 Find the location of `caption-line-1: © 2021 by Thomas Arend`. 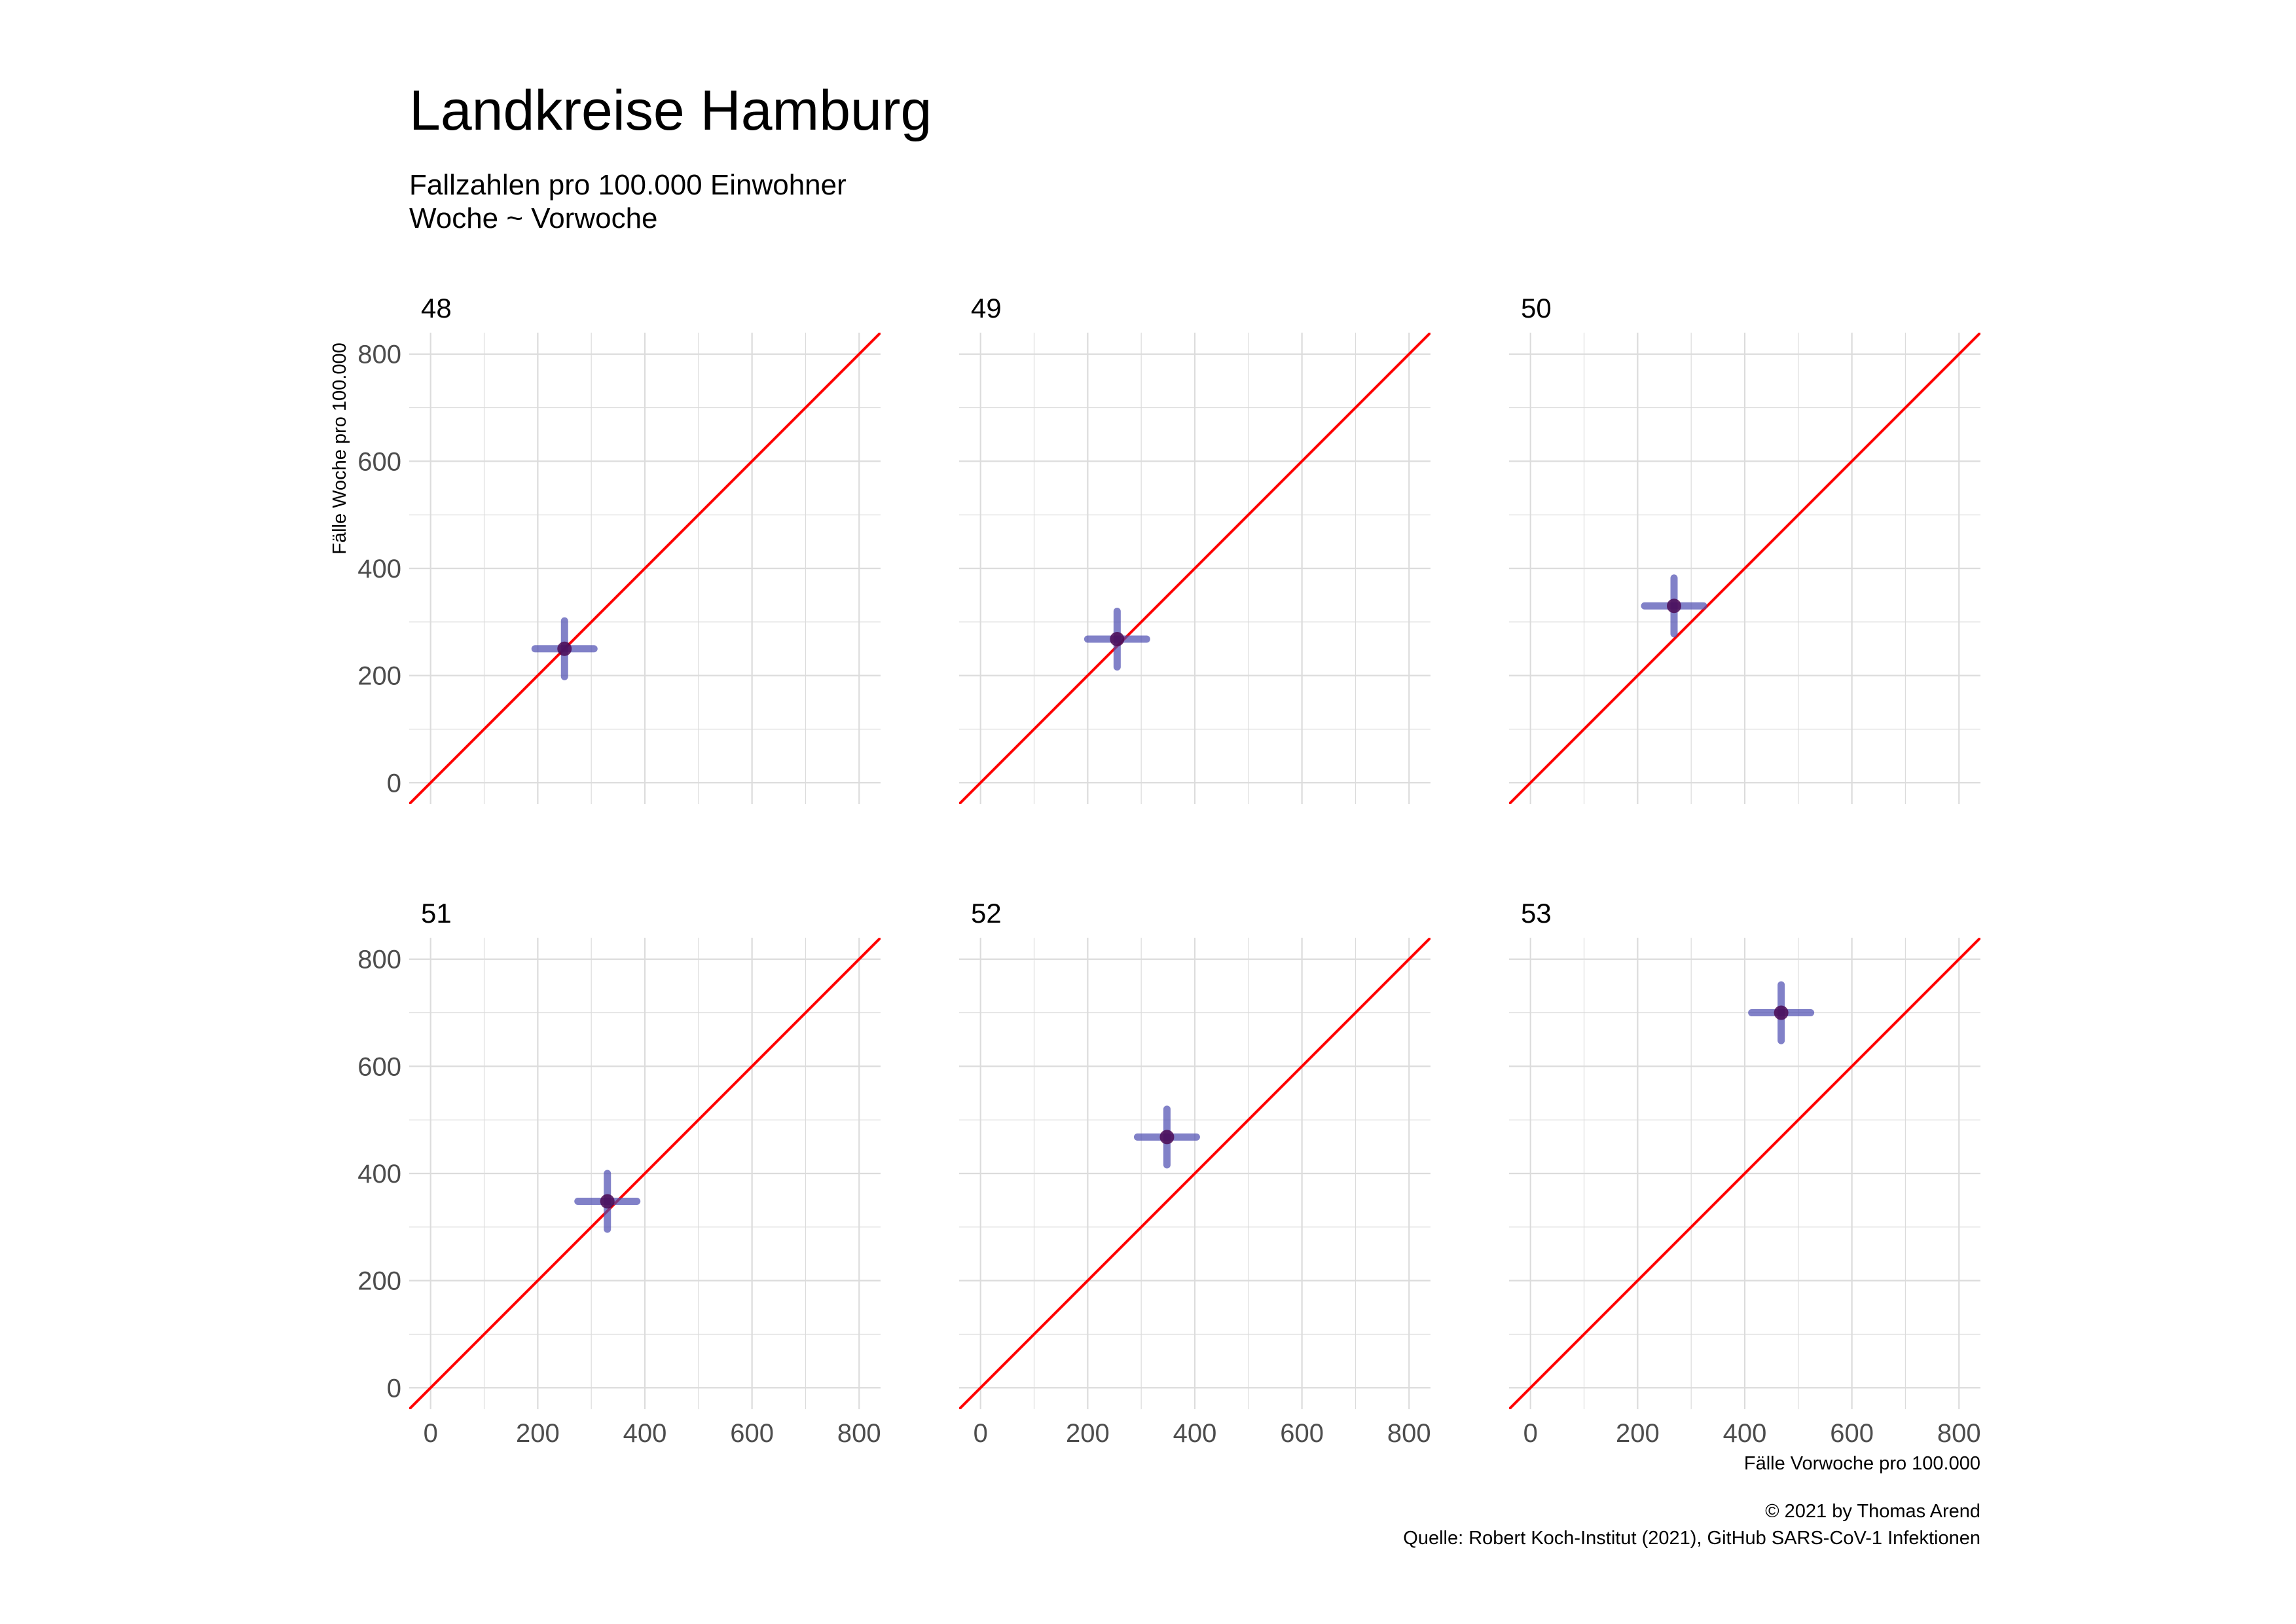

caption-line-1: © 2021 by Thomas Arend is located at coordinates (1872, 1511).